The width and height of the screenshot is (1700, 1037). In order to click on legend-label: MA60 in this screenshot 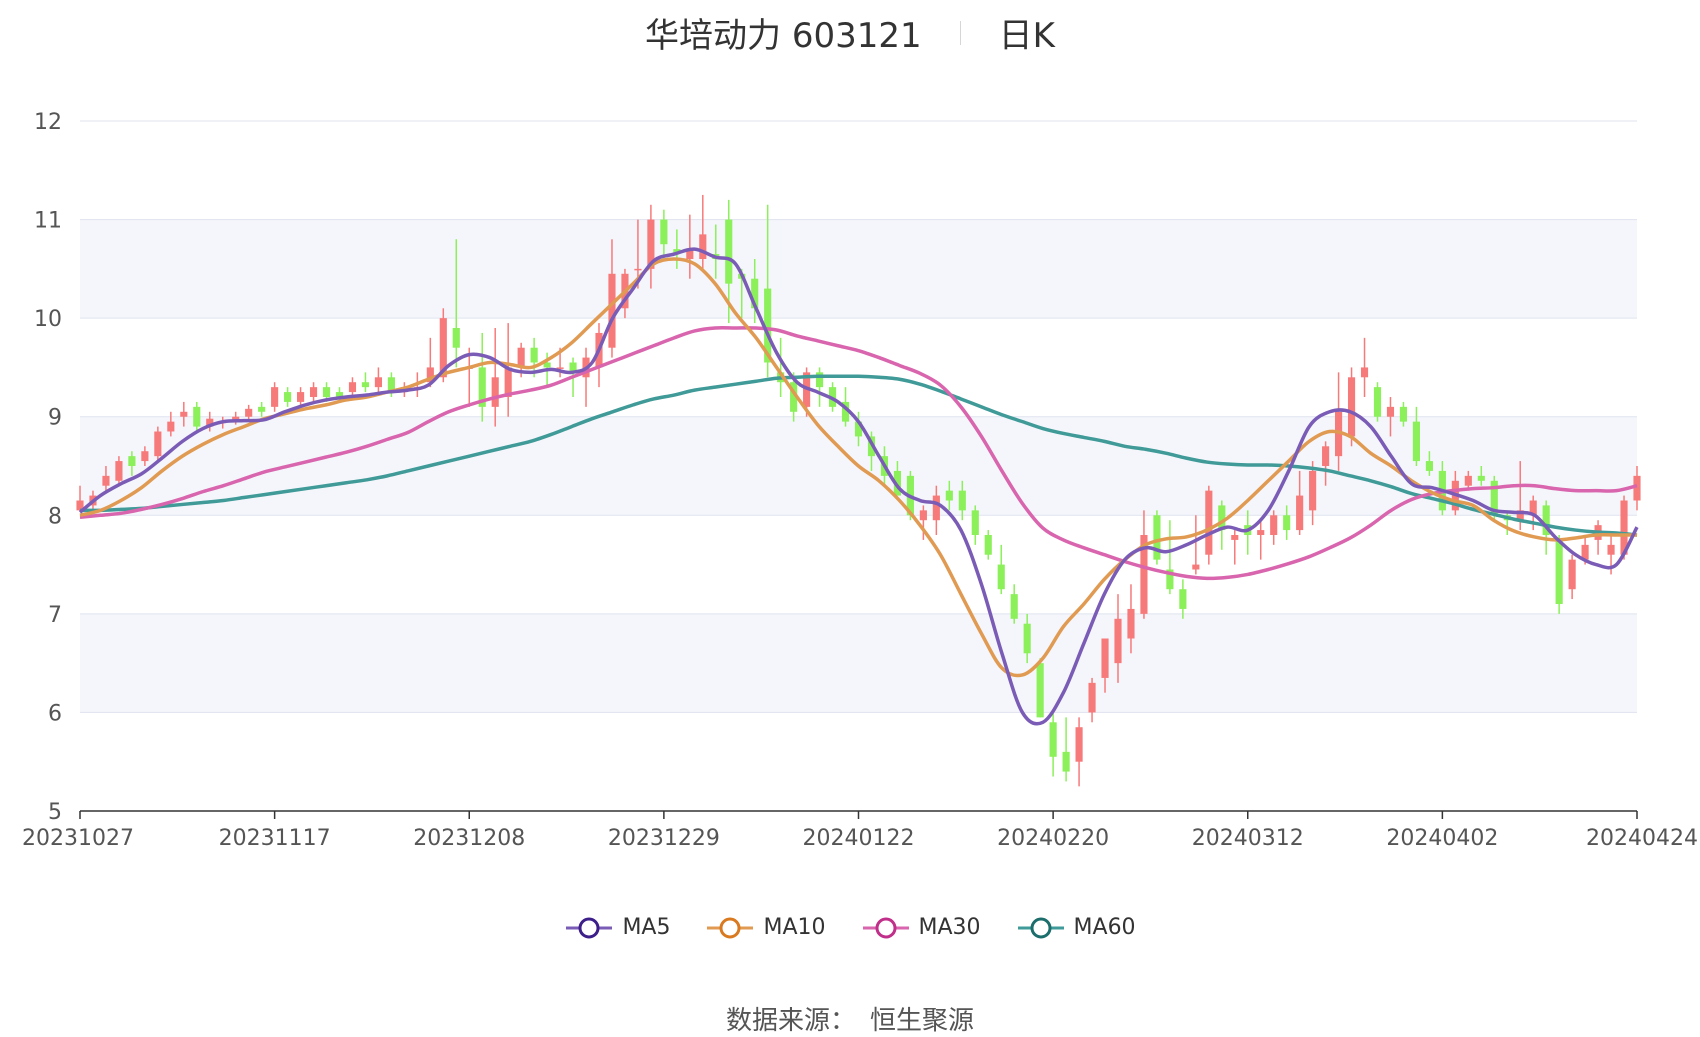, I will do `click(1104, 927)`.